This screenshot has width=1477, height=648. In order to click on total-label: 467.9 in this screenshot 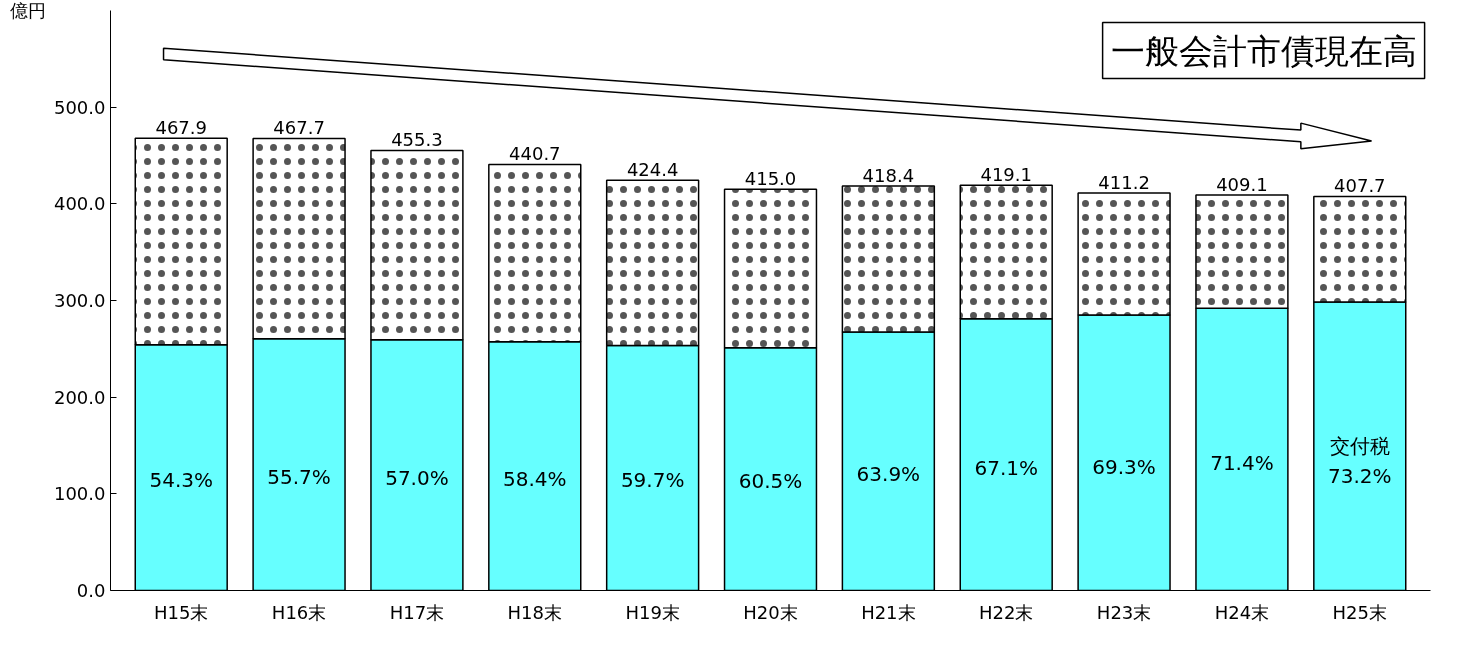, I will do `click(181, 128)`.